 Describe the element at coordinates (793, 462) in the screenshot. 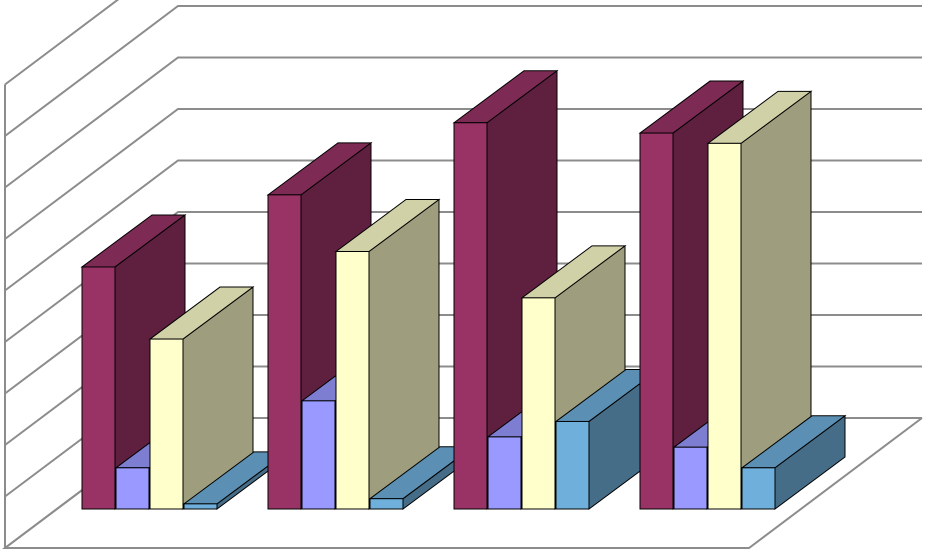

I see `bar-s4-c4` at that location.